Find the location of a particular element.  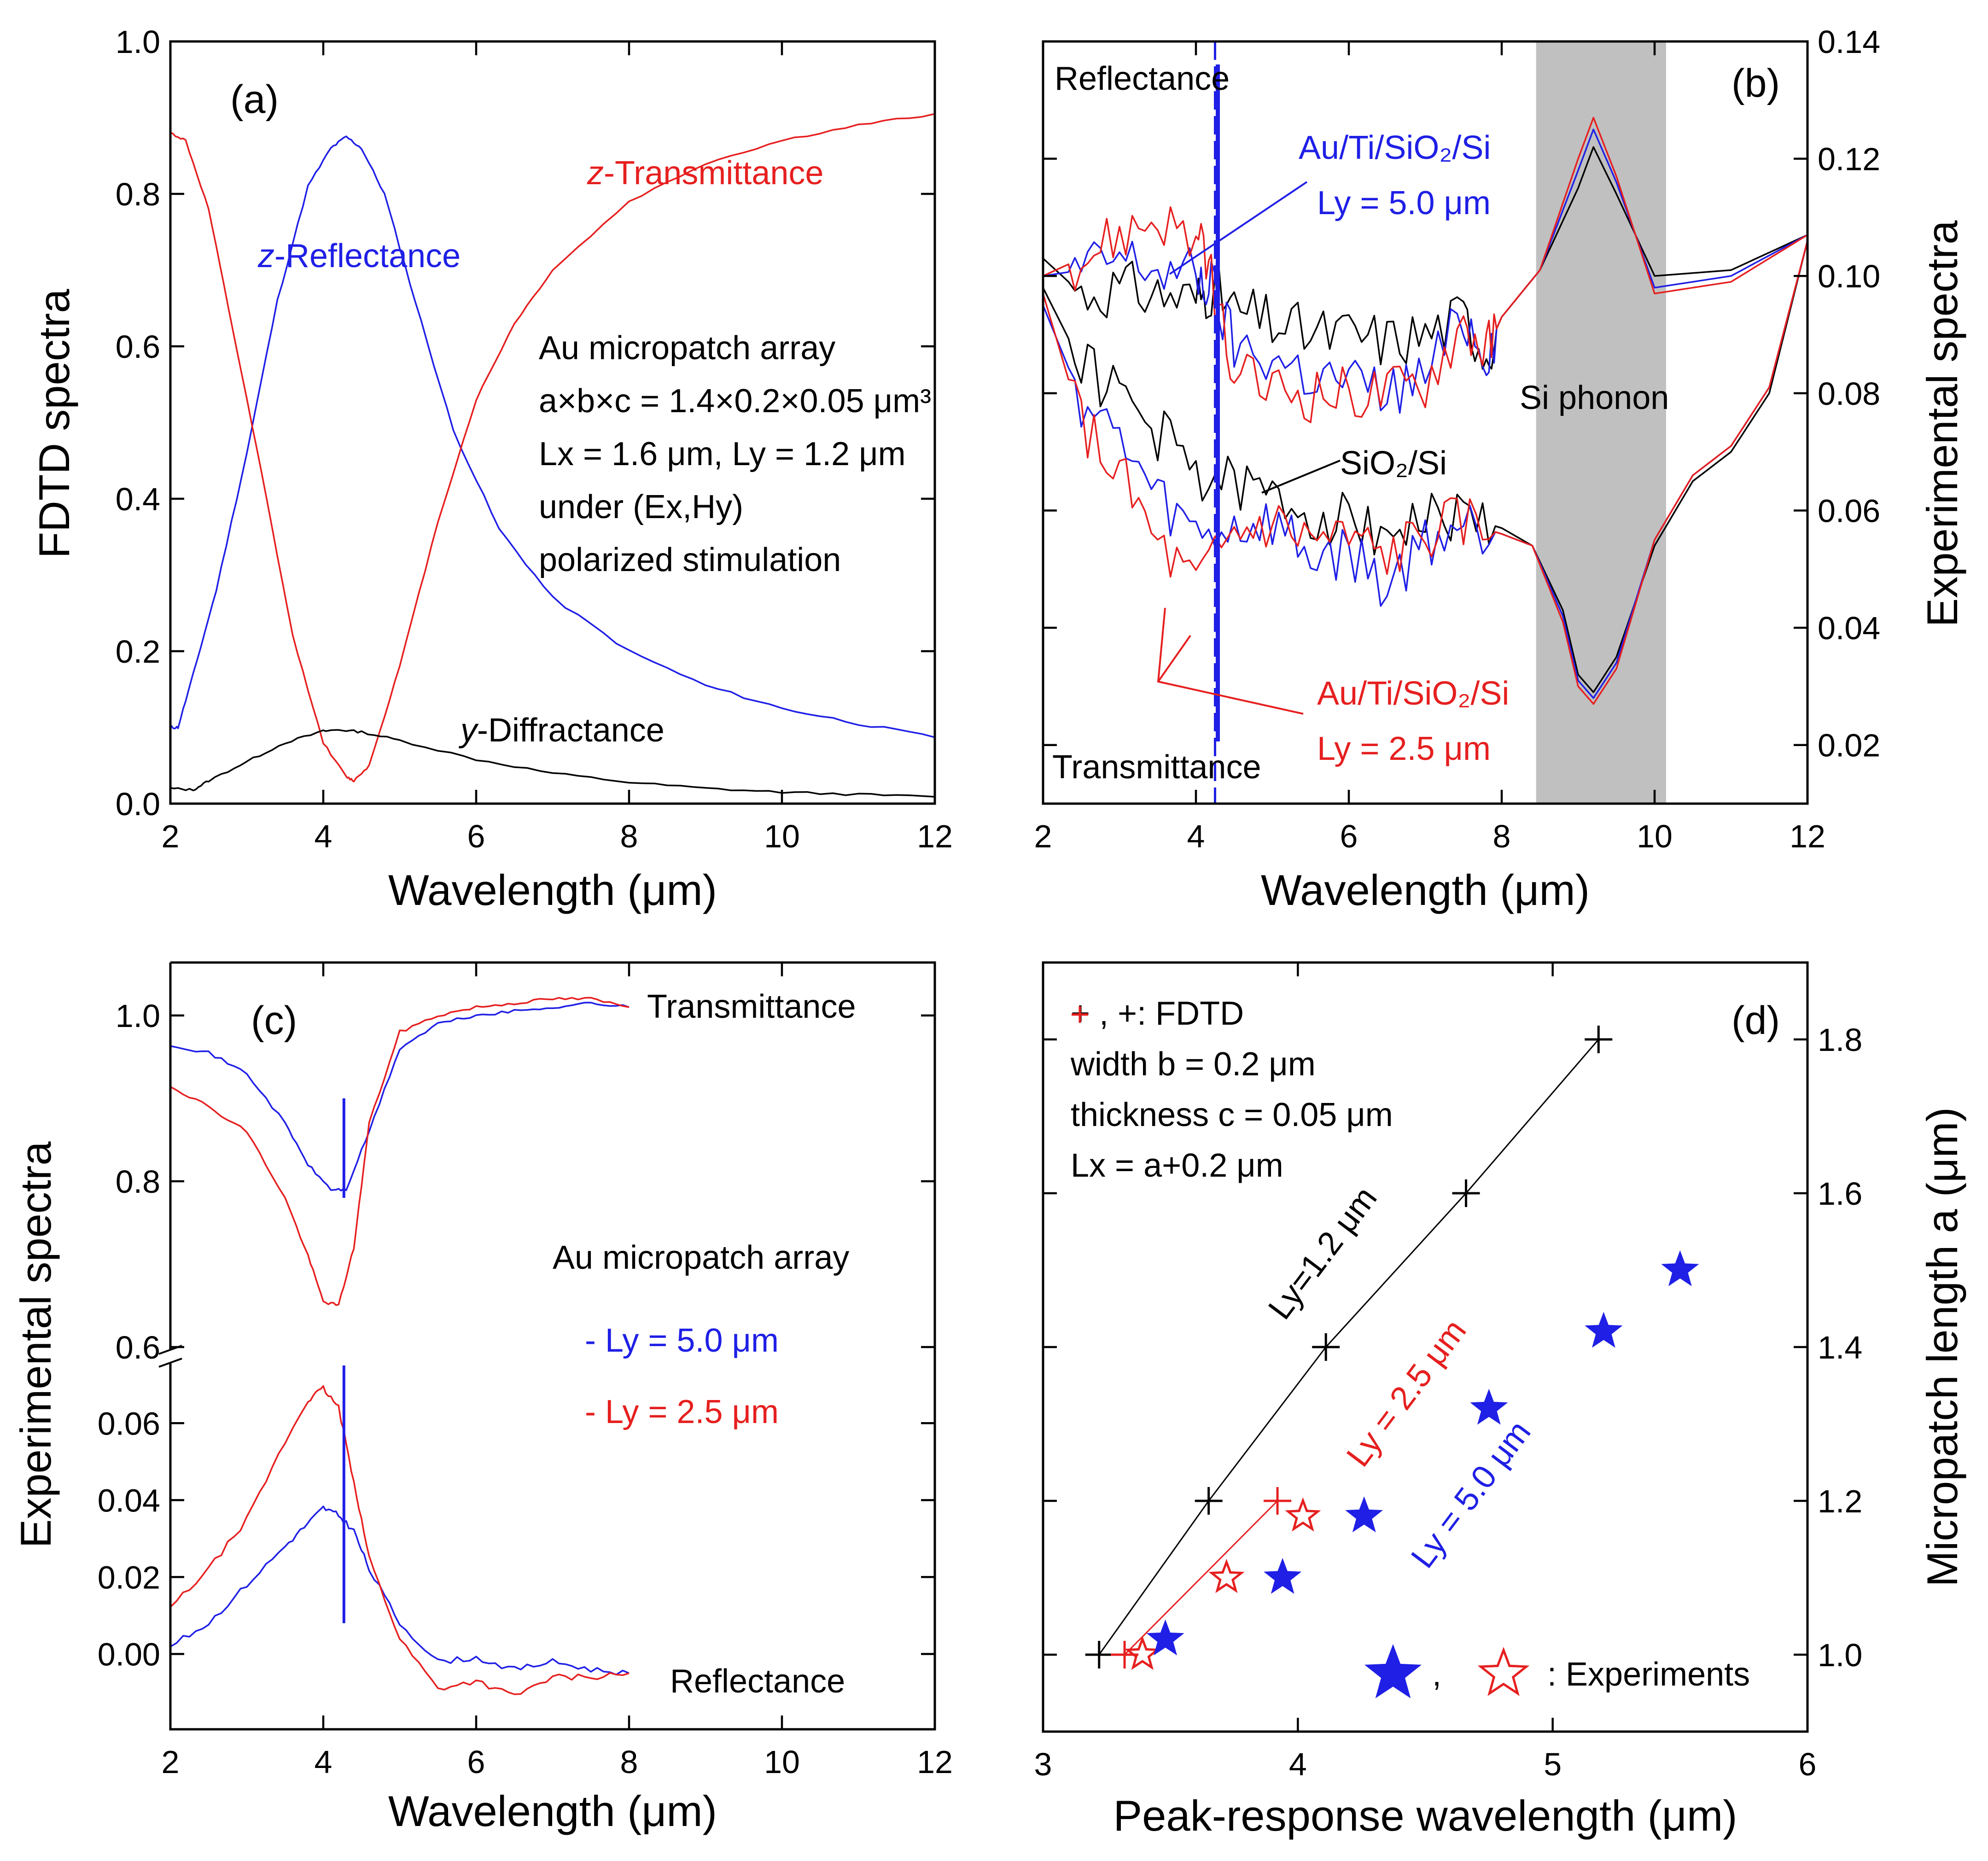

panel-a-xtick-label-8: 8 is located at coordinates (629, 836).